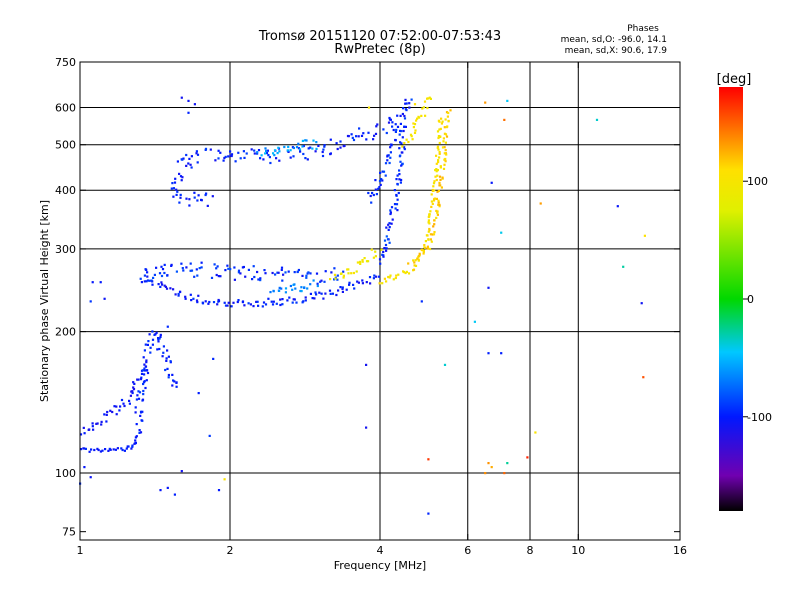 This screenshot has width=800, height=600. What do you see at coordinates (65, 190) in the screenshot?
I see `y-tick-label: 400` at bounding box center [65, 190].